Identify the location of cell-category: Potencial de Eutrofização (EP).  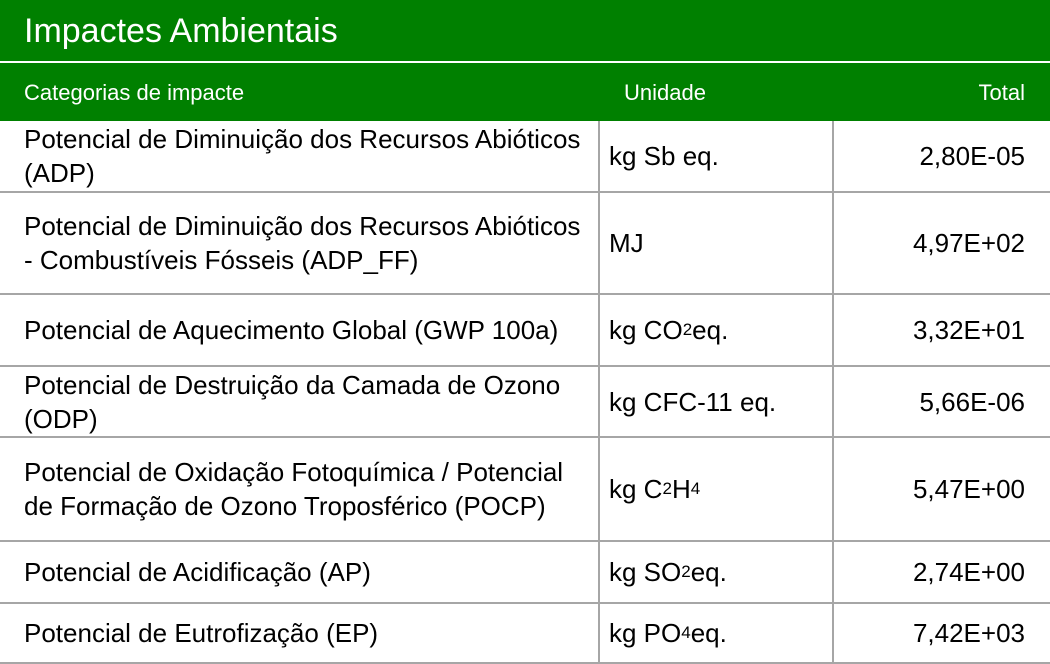
(201, 633).